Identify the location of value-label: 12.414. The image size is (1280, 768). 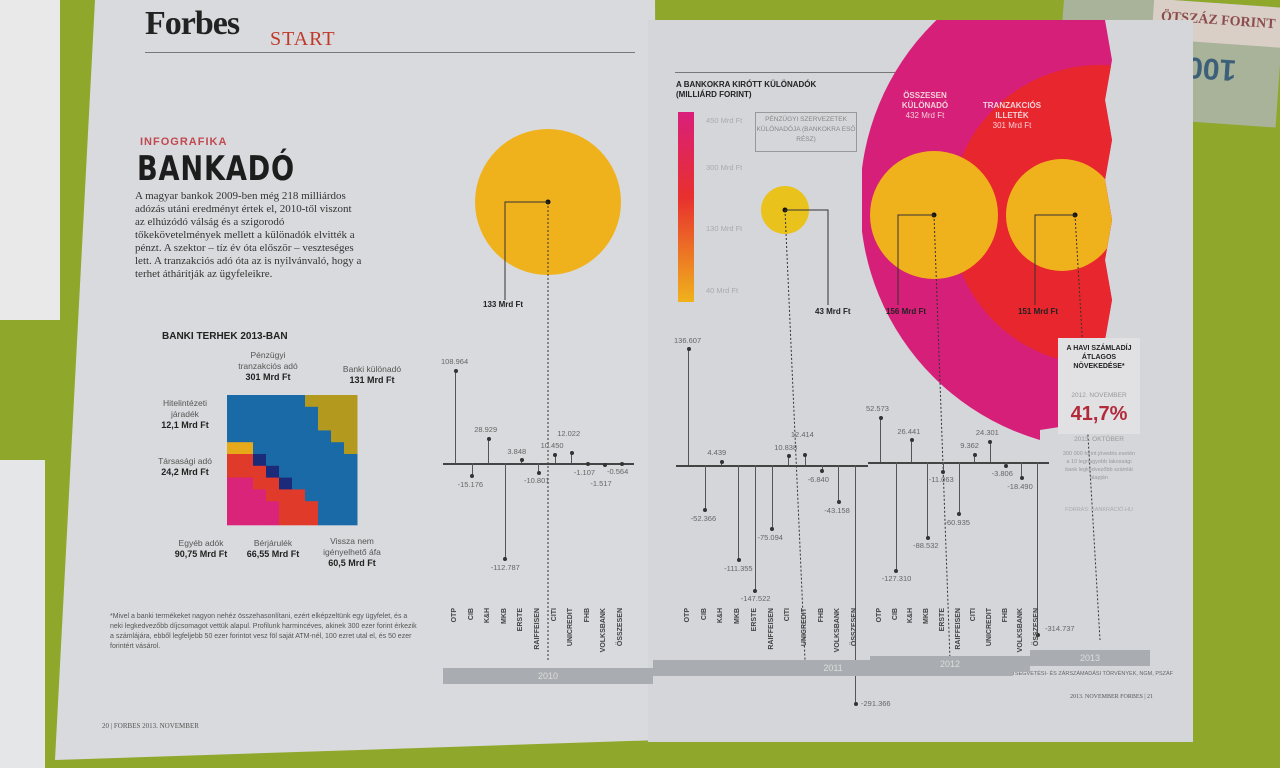
(802, 435).